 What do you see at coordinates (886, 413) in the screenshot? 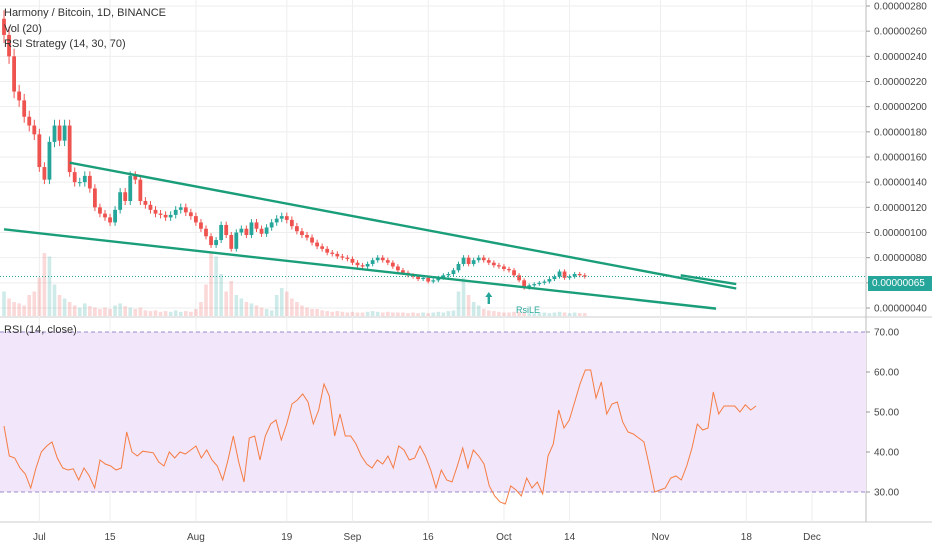
I see `rsi-tick-label: 50.00` at bounding box center [886, 413].